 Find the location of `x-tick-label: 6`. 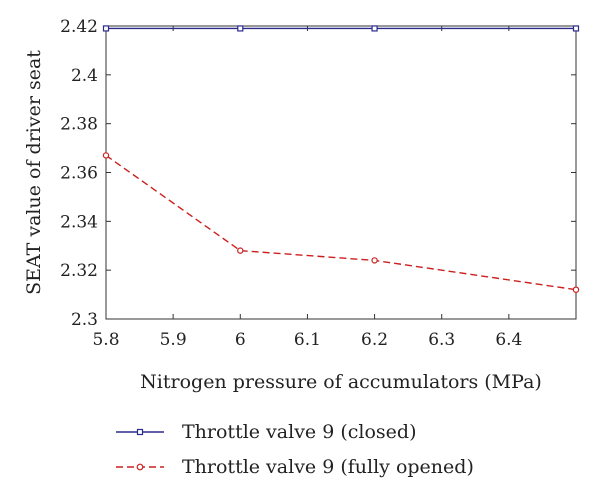

x-tick-label: 6 is located at coordinates (240, 340).